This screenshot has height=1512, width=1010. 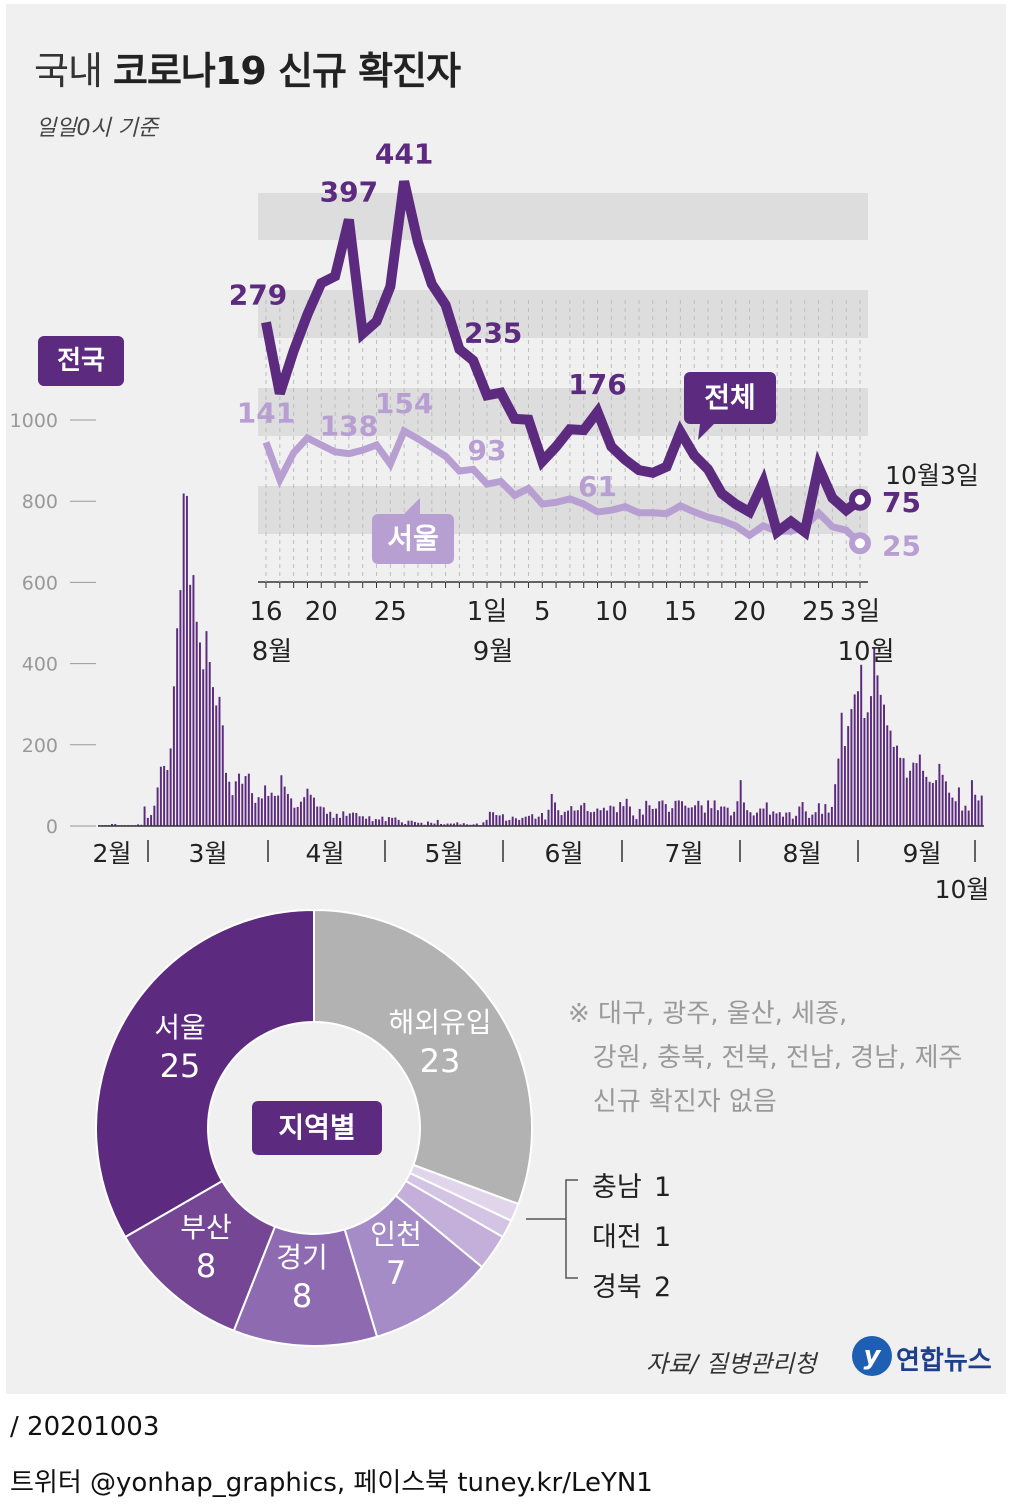 I want to click on value-label: 154, so click(x=404, y=403).